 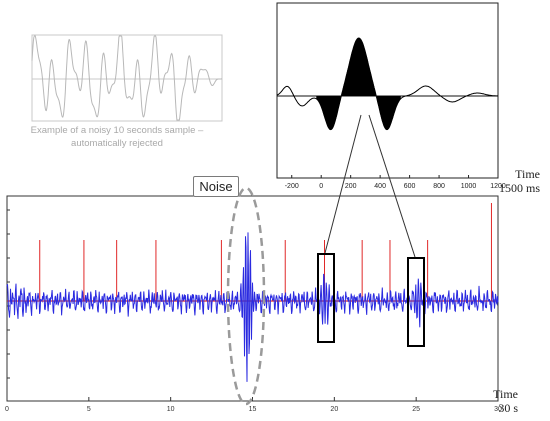 I want to click on connector-line-left, so click(x=343, y=184).